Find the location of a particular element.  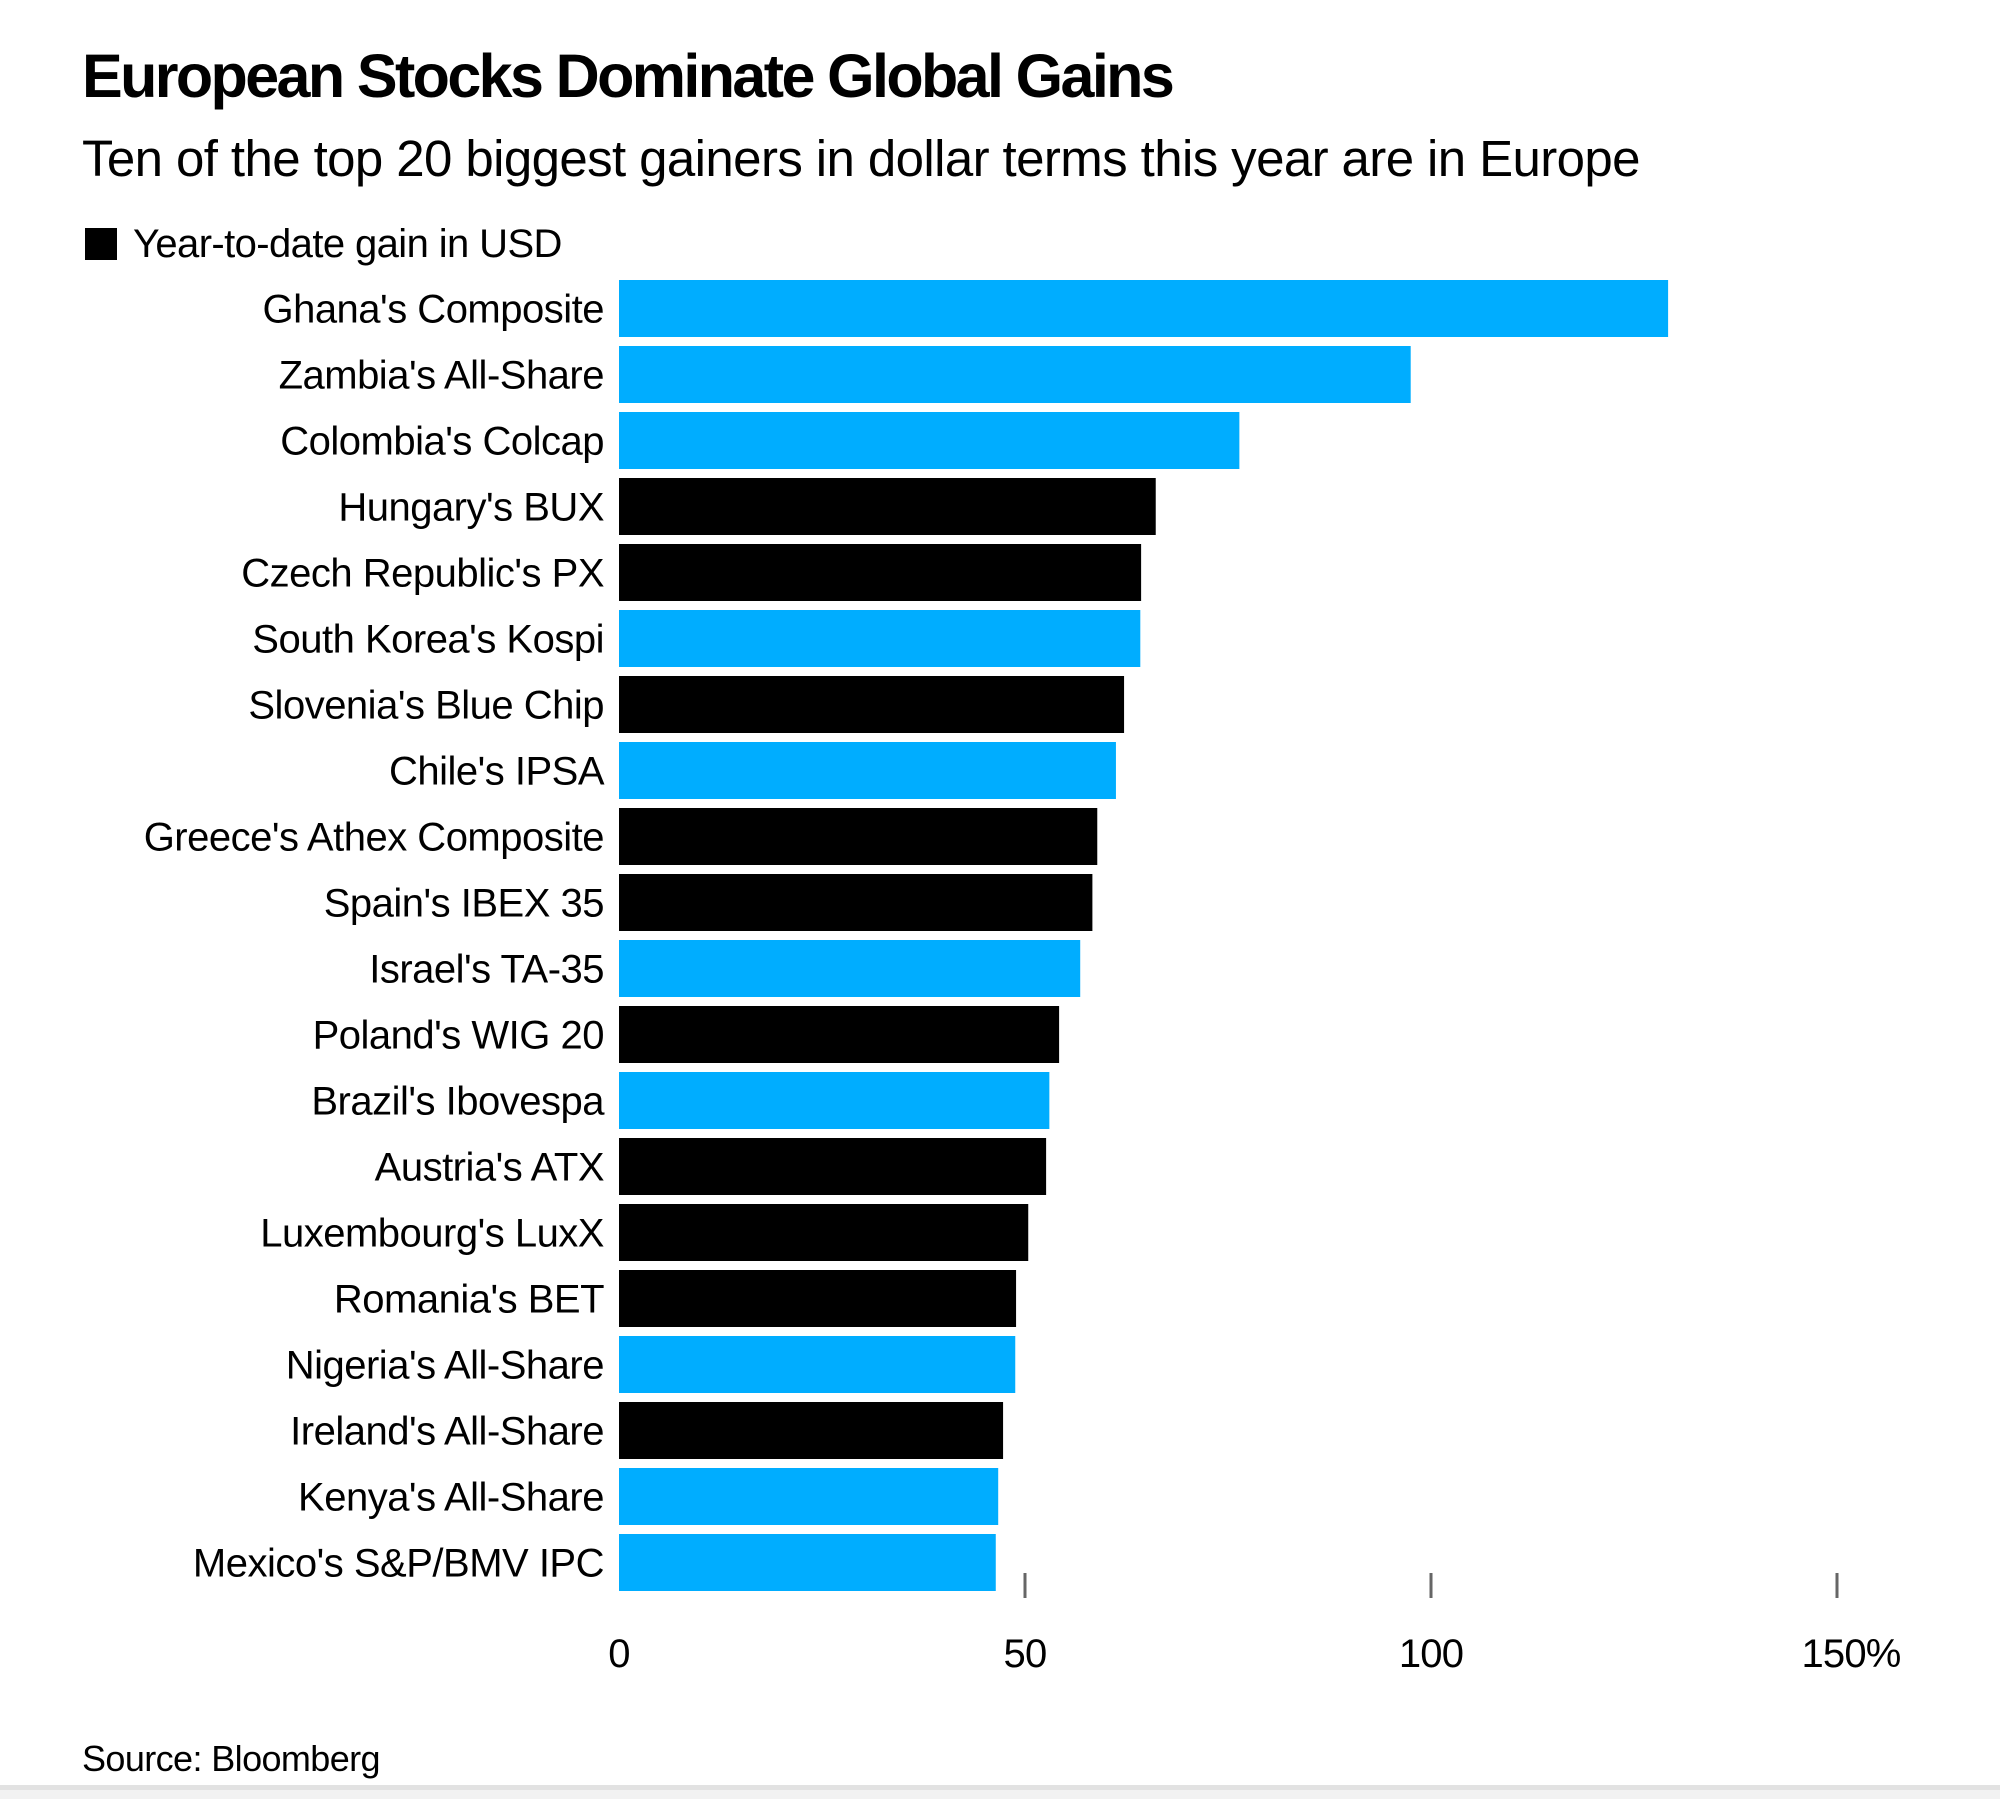

category-label: South Korea's Kospi is located at coordinates (428, 640).